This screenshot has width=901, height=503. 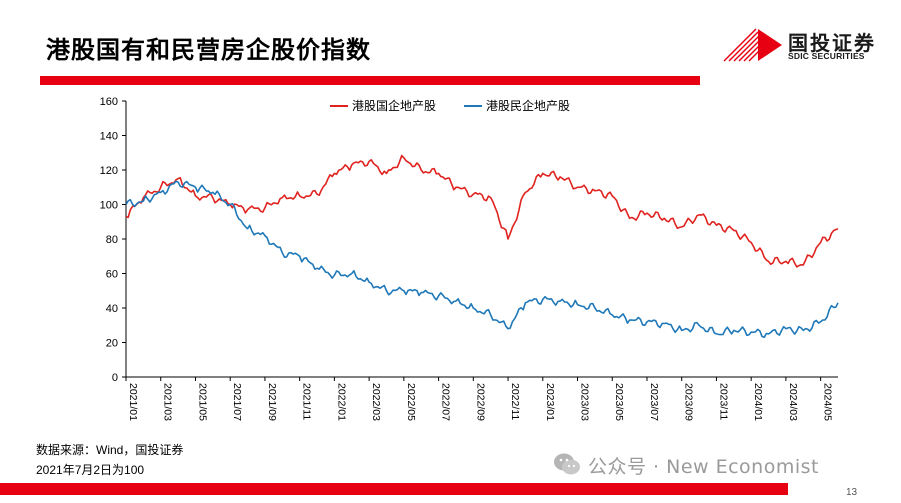 What do you see at coordinates (619, 402) in the screenshot?
I see `x-tick-label: 2023/05` at bounding box center [619, 402].